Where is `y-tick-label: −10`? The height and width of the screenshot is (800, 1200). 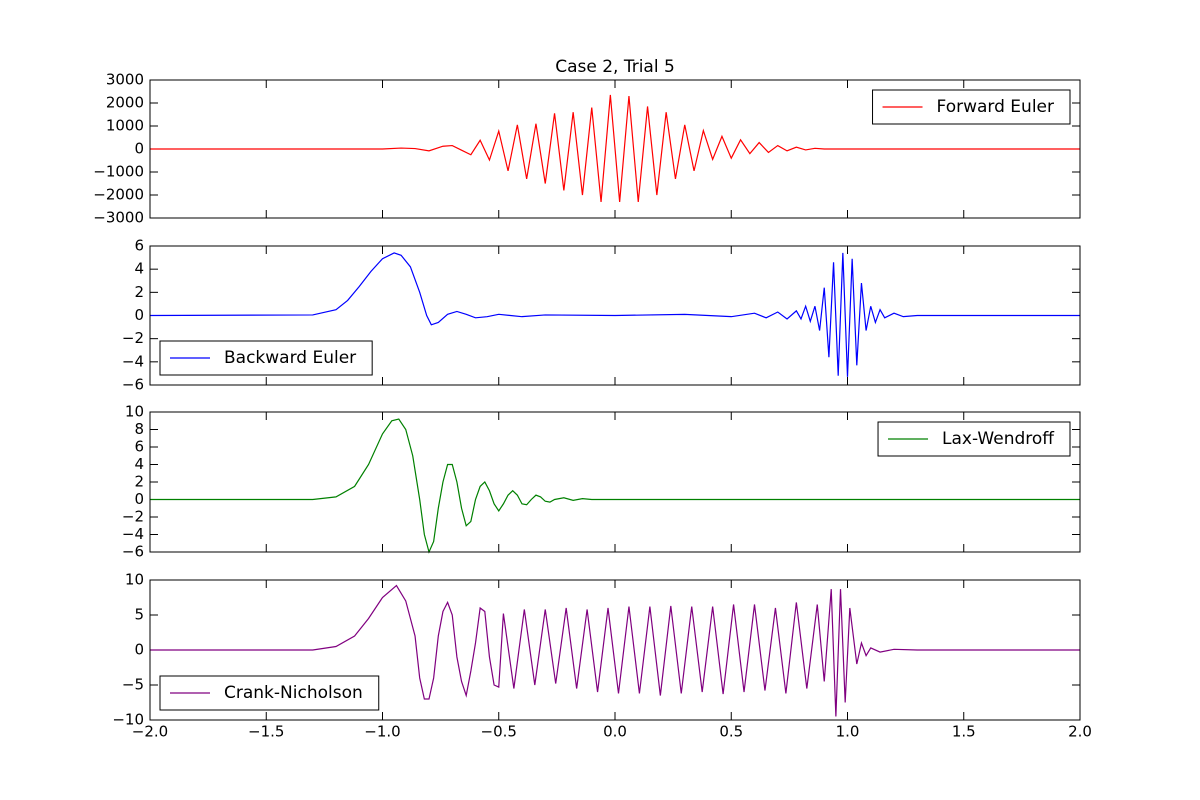
y-tick-label: −10 is located at coordinates (128, 720).